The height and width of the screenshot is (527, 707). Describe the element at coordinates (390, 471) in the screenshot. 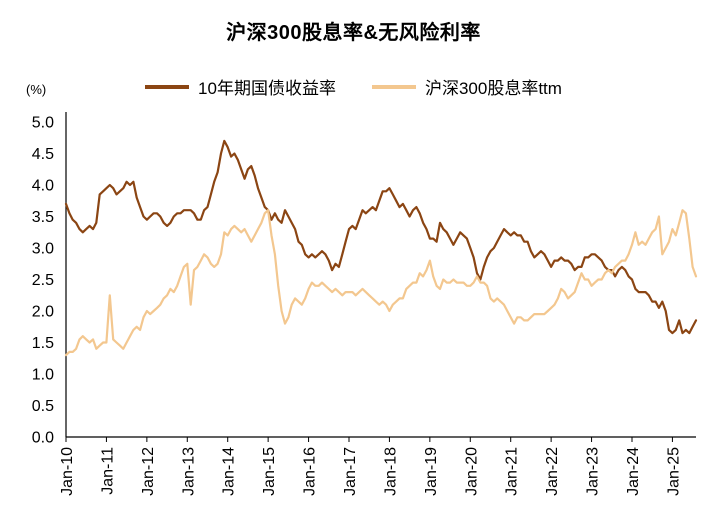

I see `x-tick-label: Jan-18` at that location.